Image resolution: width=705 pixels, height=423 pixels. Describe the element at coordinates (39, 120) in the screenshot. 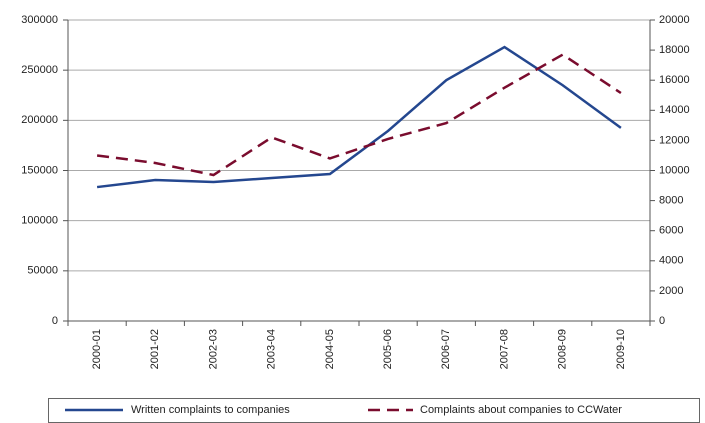

I see `y-tick-label: 200000` at that location.